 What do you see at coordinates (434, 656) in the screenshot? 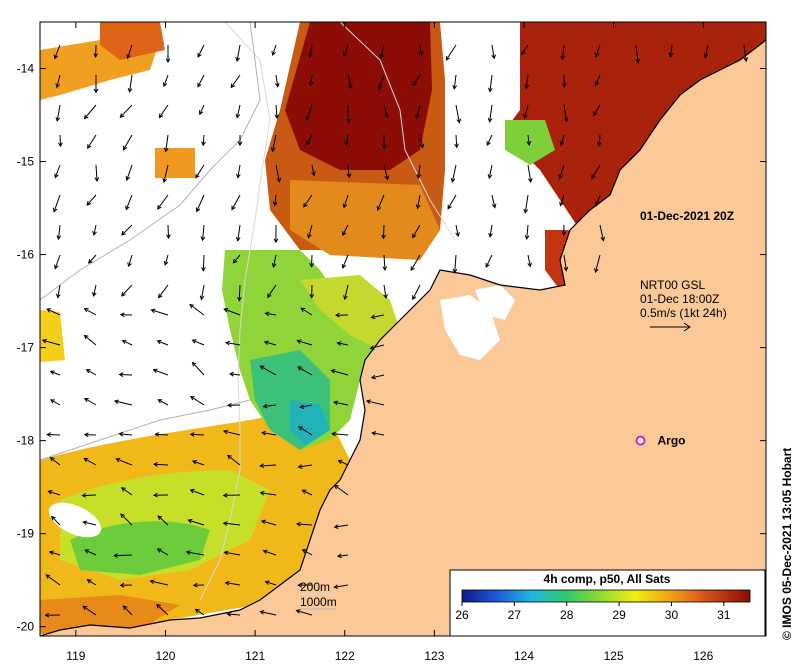
I see `lon-tick-label: 123` at bounding box center [434, 656].